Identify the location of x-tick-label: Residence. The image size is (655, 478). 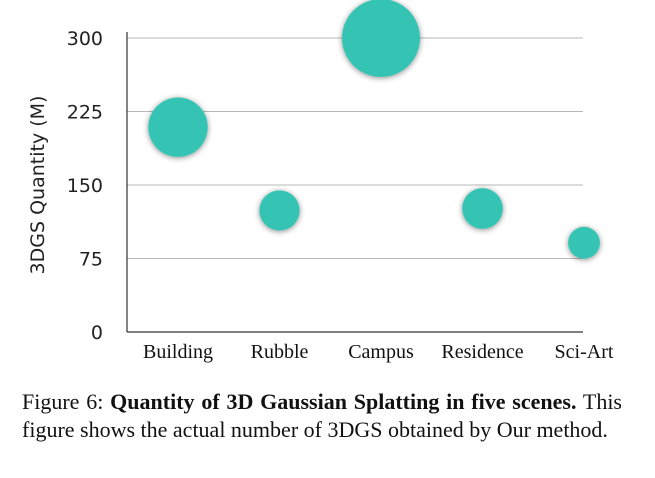
(482, 352).